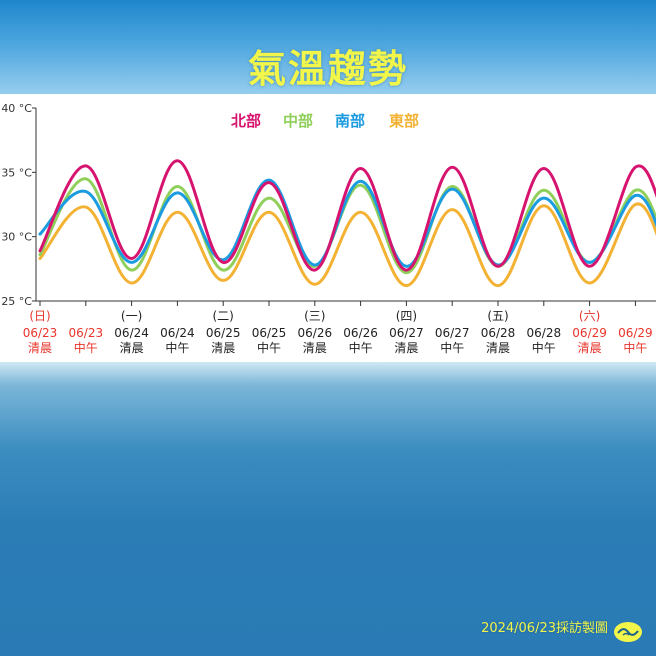  Describe the element at coordinates (39, 316) in the screenshot. I see `x-tick-label-day: (日)` at that location.